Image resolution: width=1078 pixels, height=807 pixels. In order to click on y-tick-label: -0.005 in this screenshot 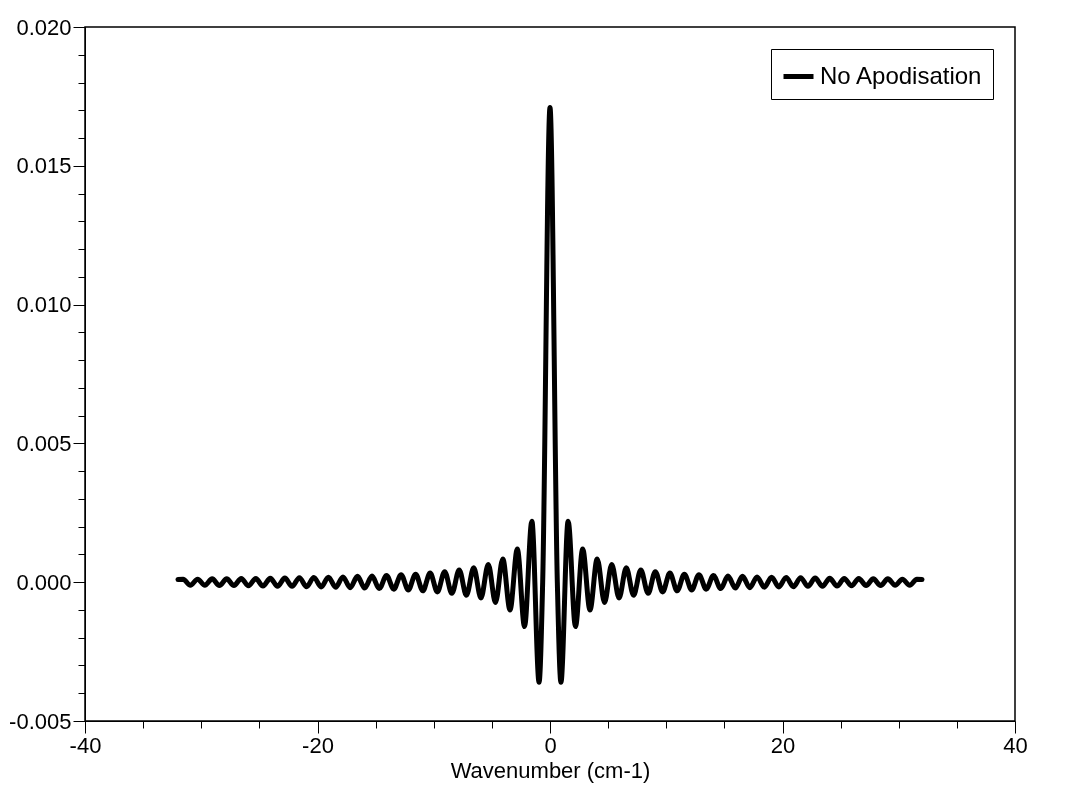, I will do `click(40, 721)`.